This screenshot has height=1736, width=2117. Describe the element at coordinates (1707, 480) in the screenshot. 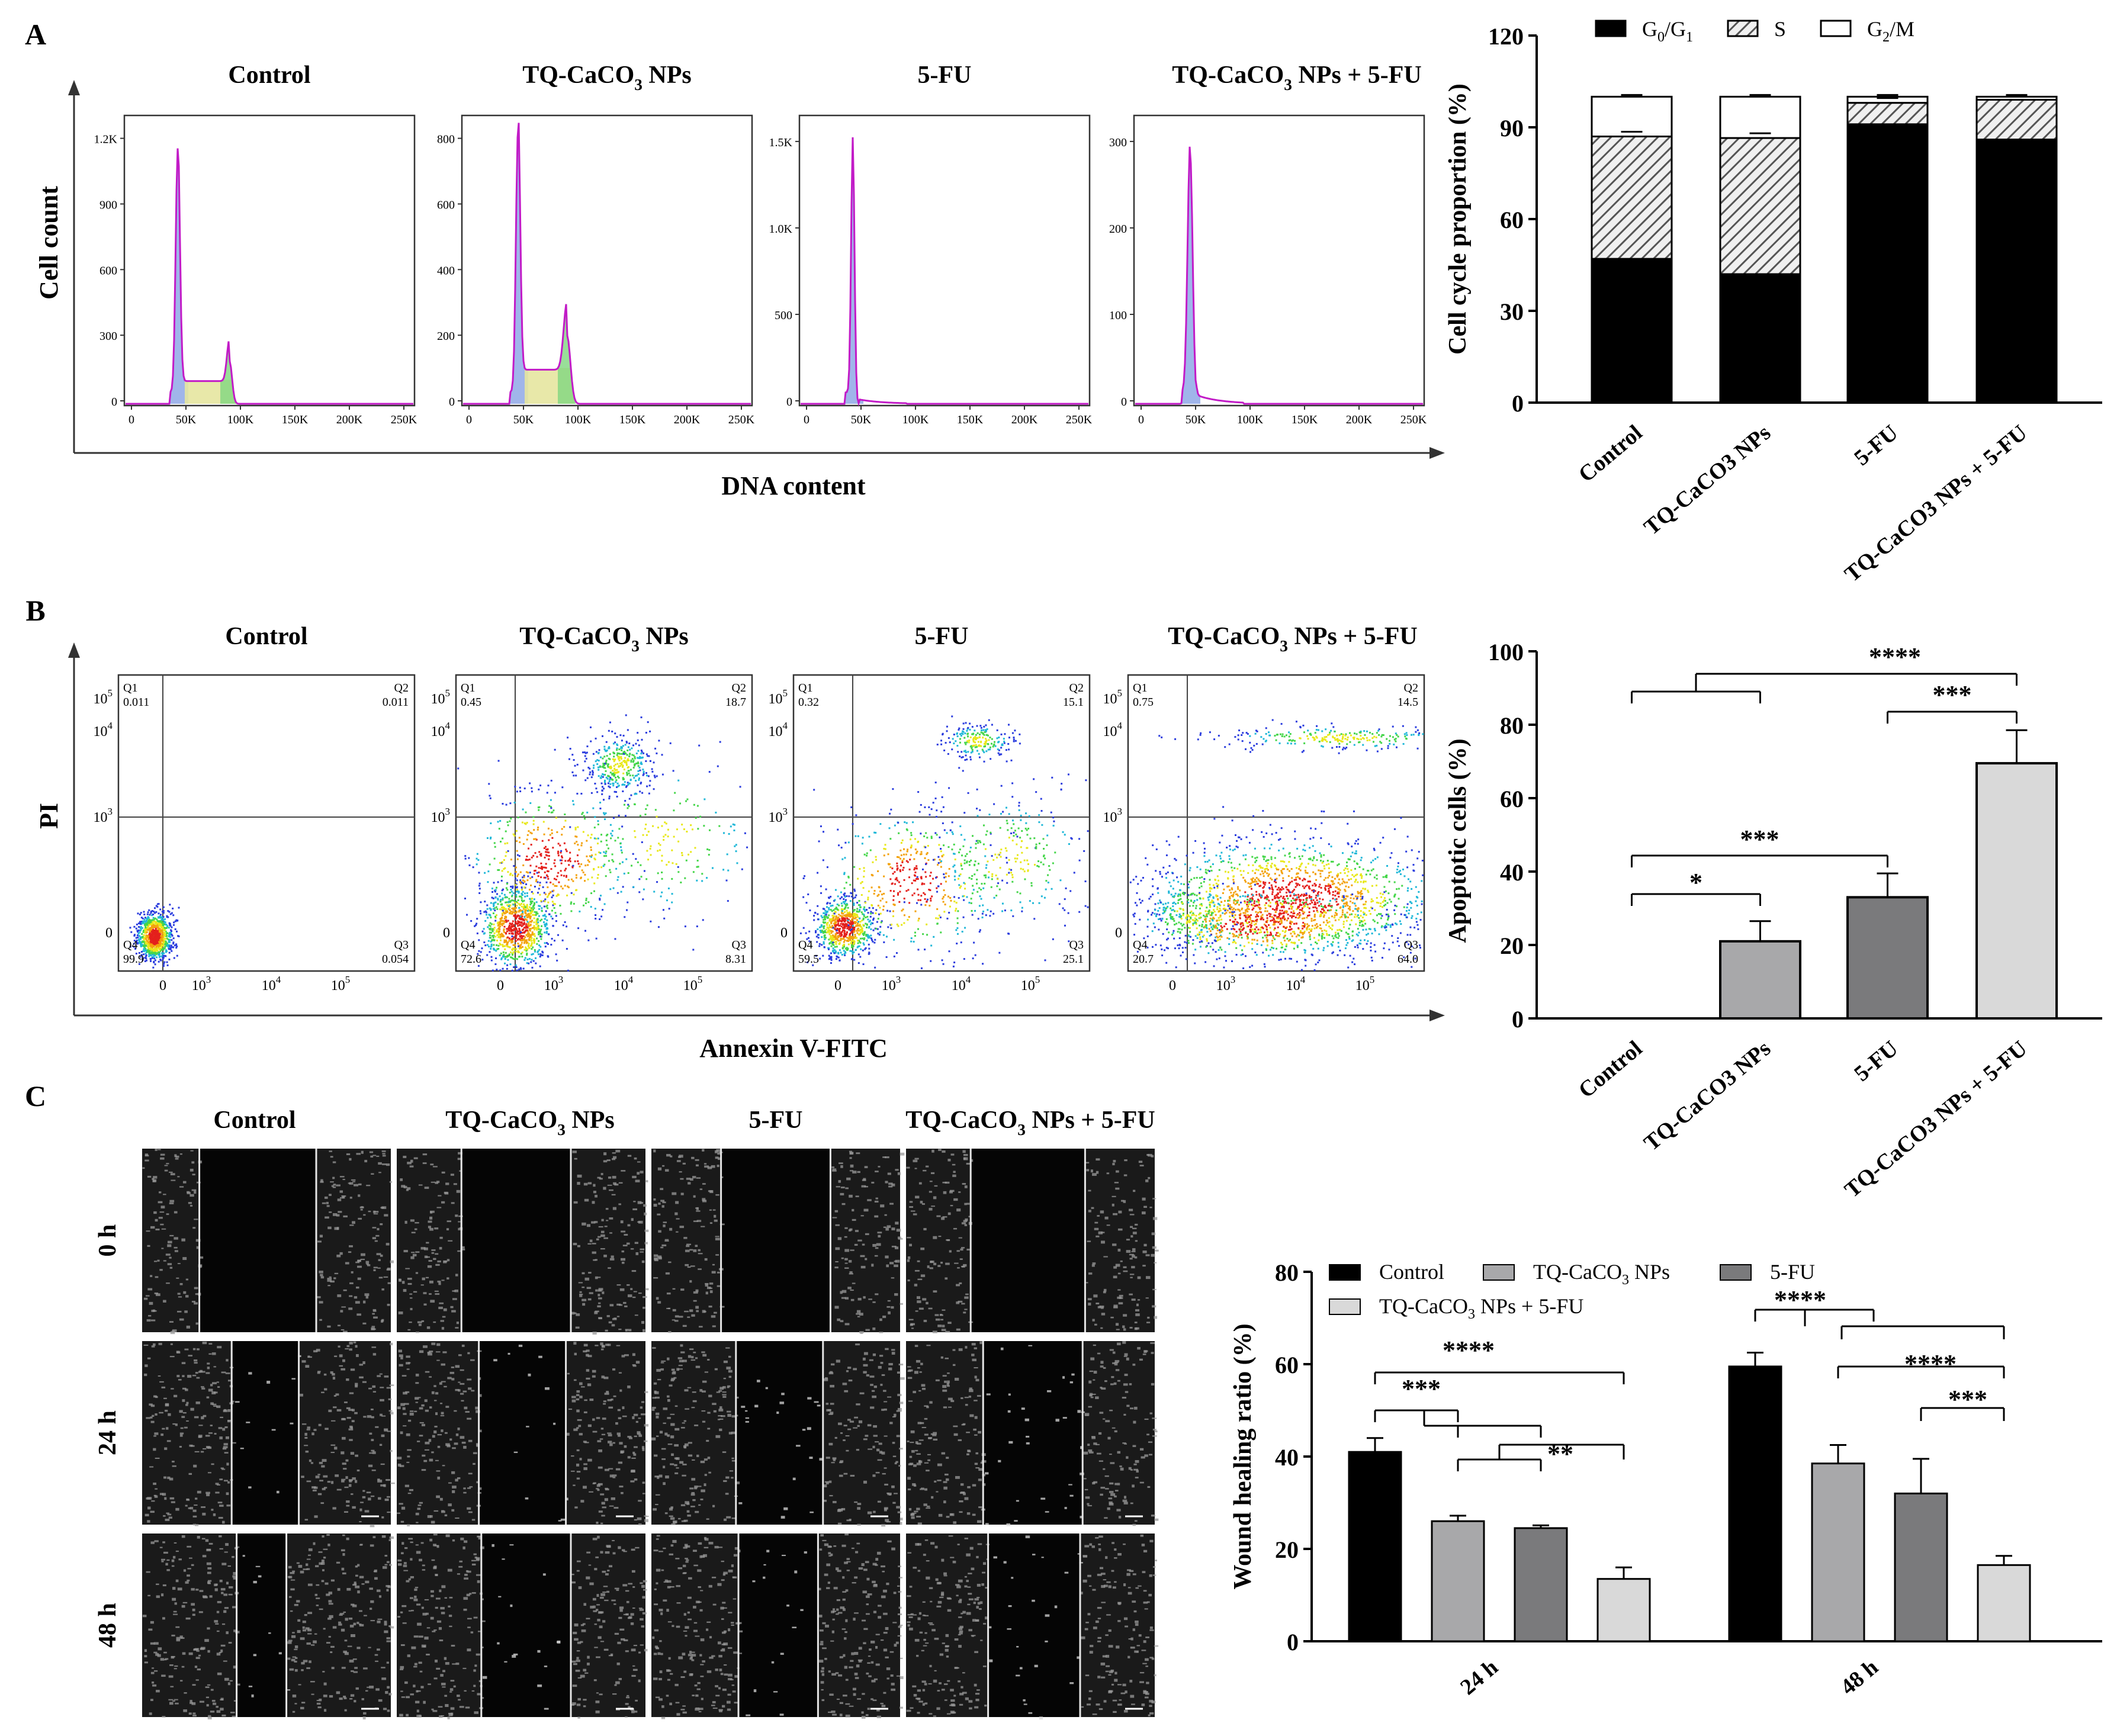

I see `stacked-x-tick-label: TQ-CaCO3 NPs` at that location.